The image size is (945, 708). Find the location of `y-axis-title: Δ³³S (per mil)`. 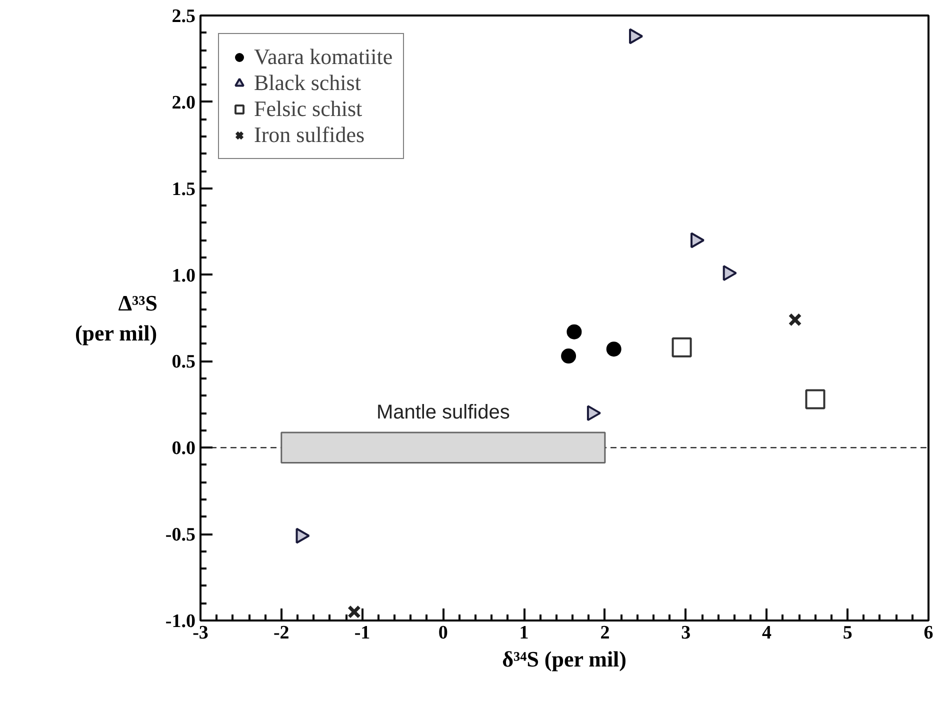

y-axis-title: Δ³³S (per mil) is located at coordinates (116, 318).